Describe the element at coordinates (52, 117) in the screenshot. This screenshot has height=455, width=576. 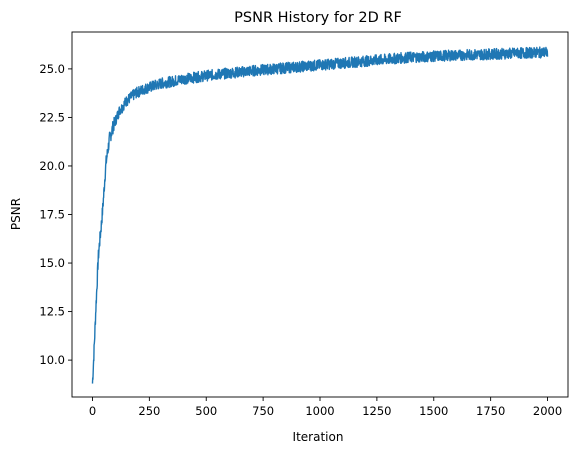
I see `y-tick-label: 22.5` at that location.